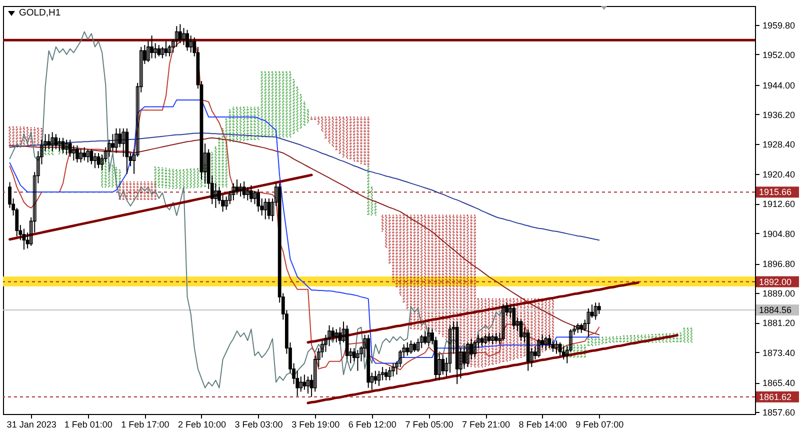 The width and height of the screenshot is (800, 432). I want to click on y-tick-label: 1857.60, so click(779, 413).